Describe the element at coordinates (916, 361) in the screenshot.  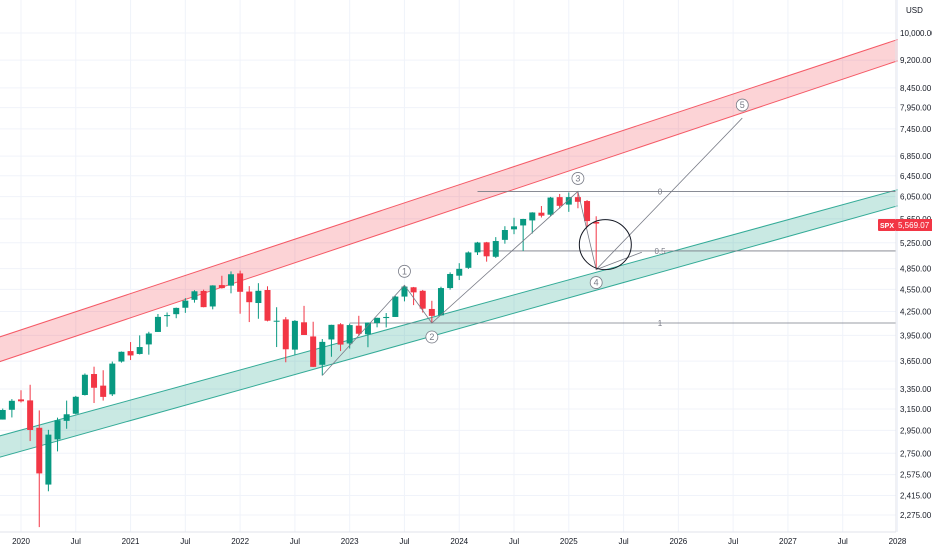
I see `price-tick-label: 3,650.00` at that location.